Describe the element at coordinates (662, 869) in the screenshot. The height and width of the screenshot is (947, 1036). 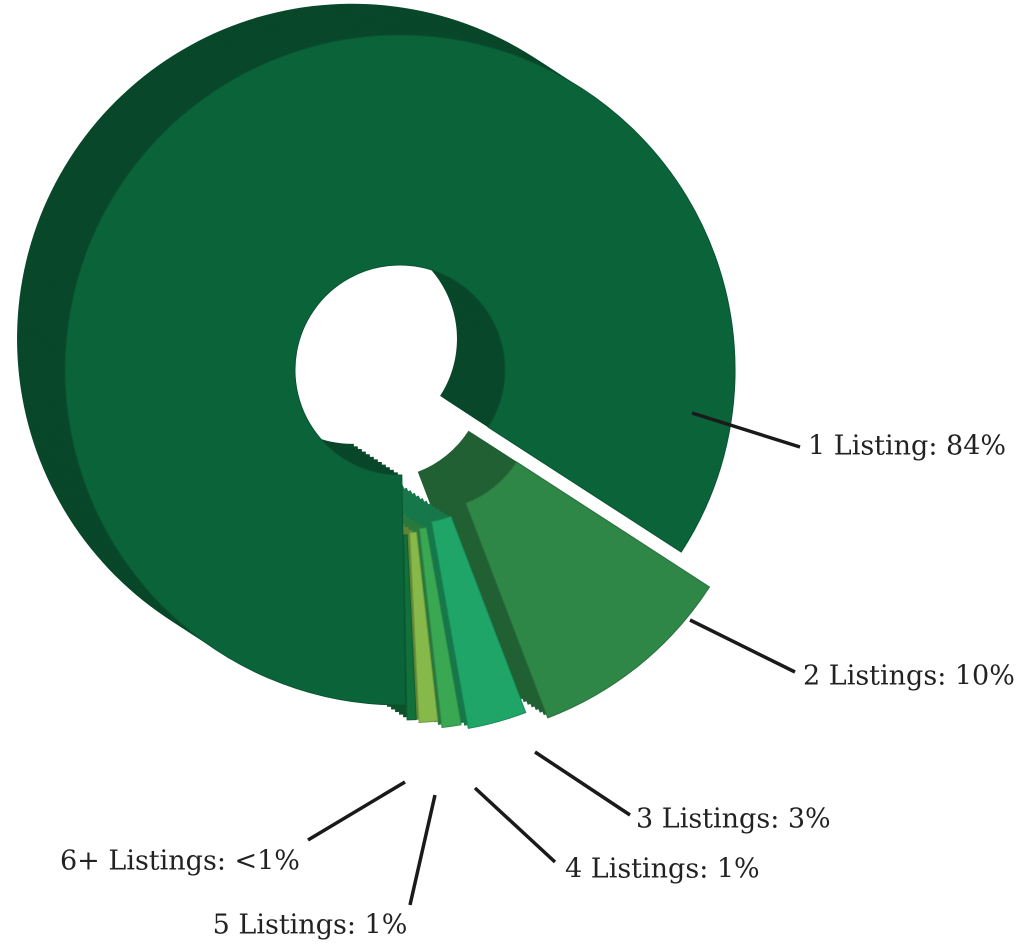
I see `slice-label: 4 Listings: 1%` at that location.